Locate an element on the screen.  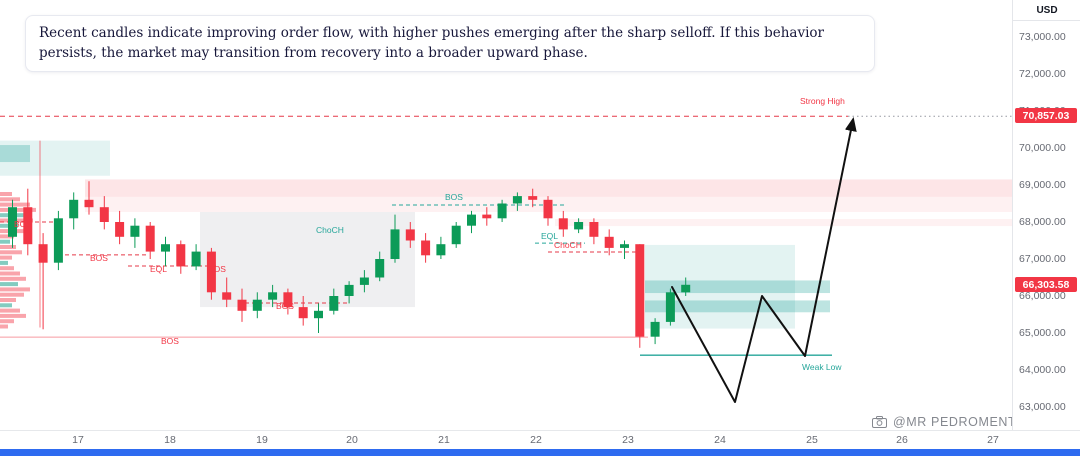
watermark: @MR PEDROMENTOR is located at coordinates (954, 422).